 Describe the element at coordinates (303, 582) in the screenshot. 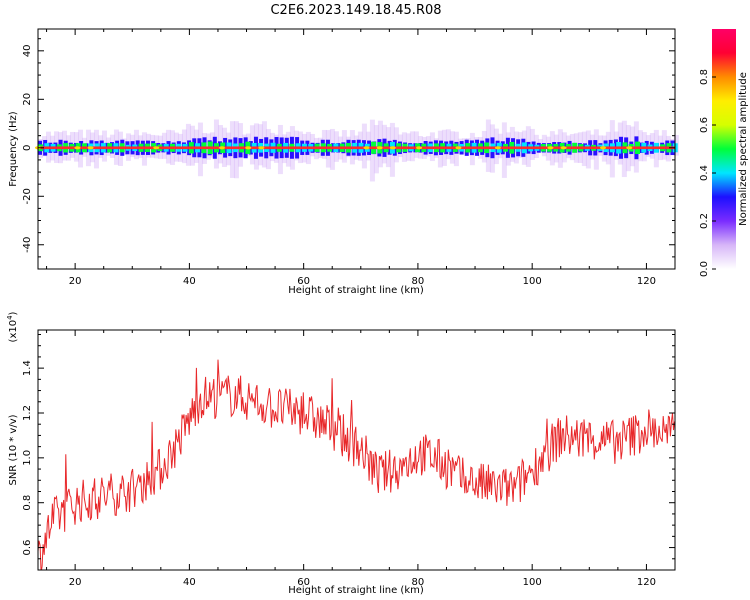

I see `bot-x-tick-label: 60` at that location.